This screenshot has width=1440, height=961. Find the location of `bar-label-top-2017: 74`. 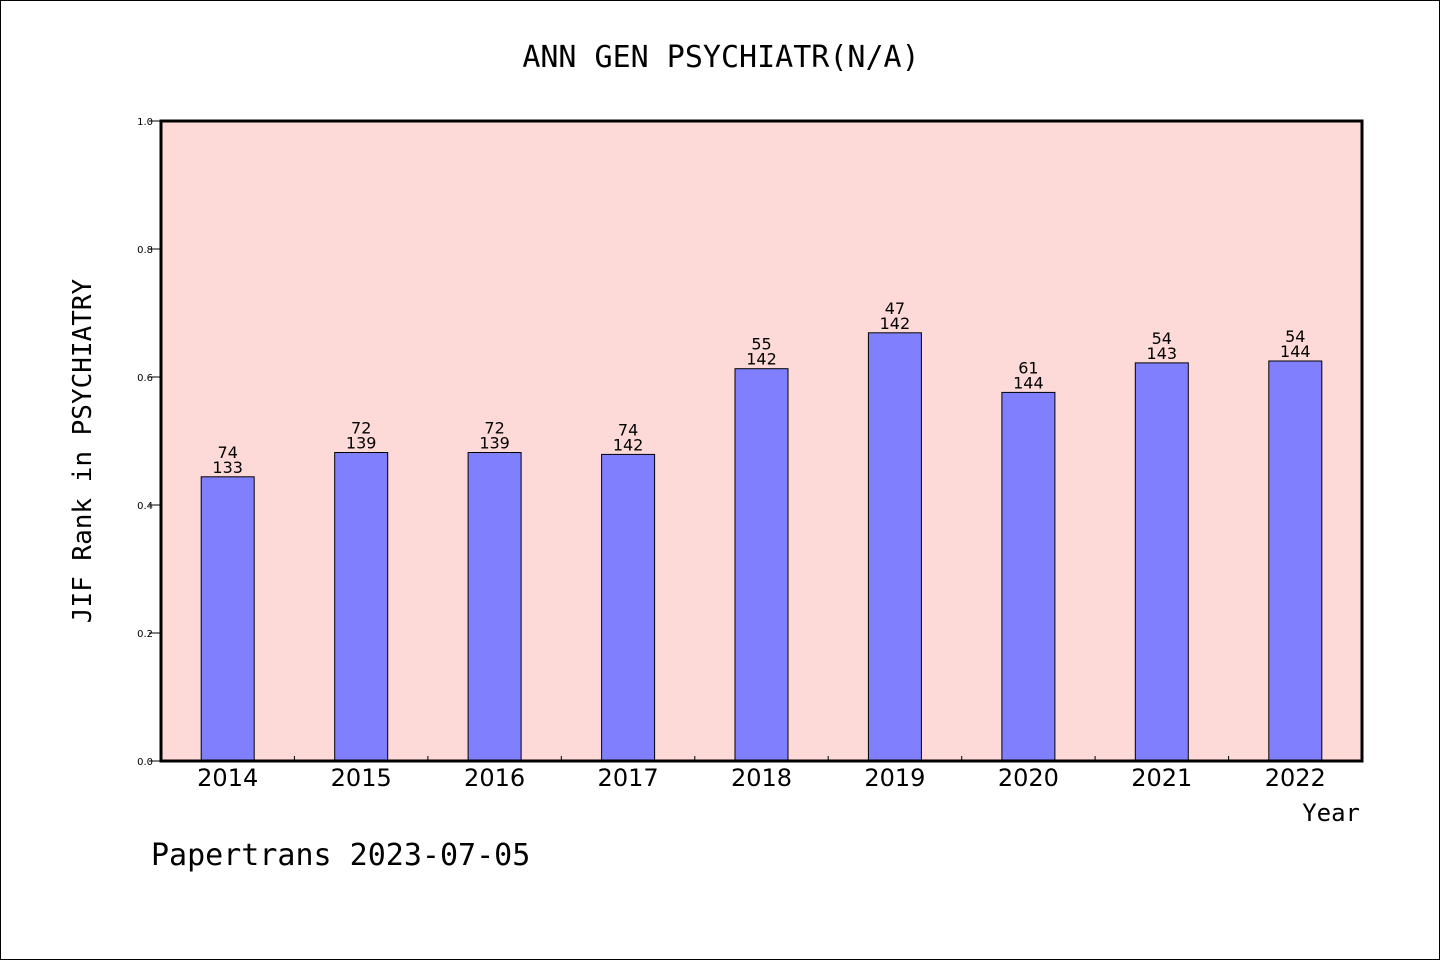

bar-label-top-2017: 74 is located at coordinates (628, 429).